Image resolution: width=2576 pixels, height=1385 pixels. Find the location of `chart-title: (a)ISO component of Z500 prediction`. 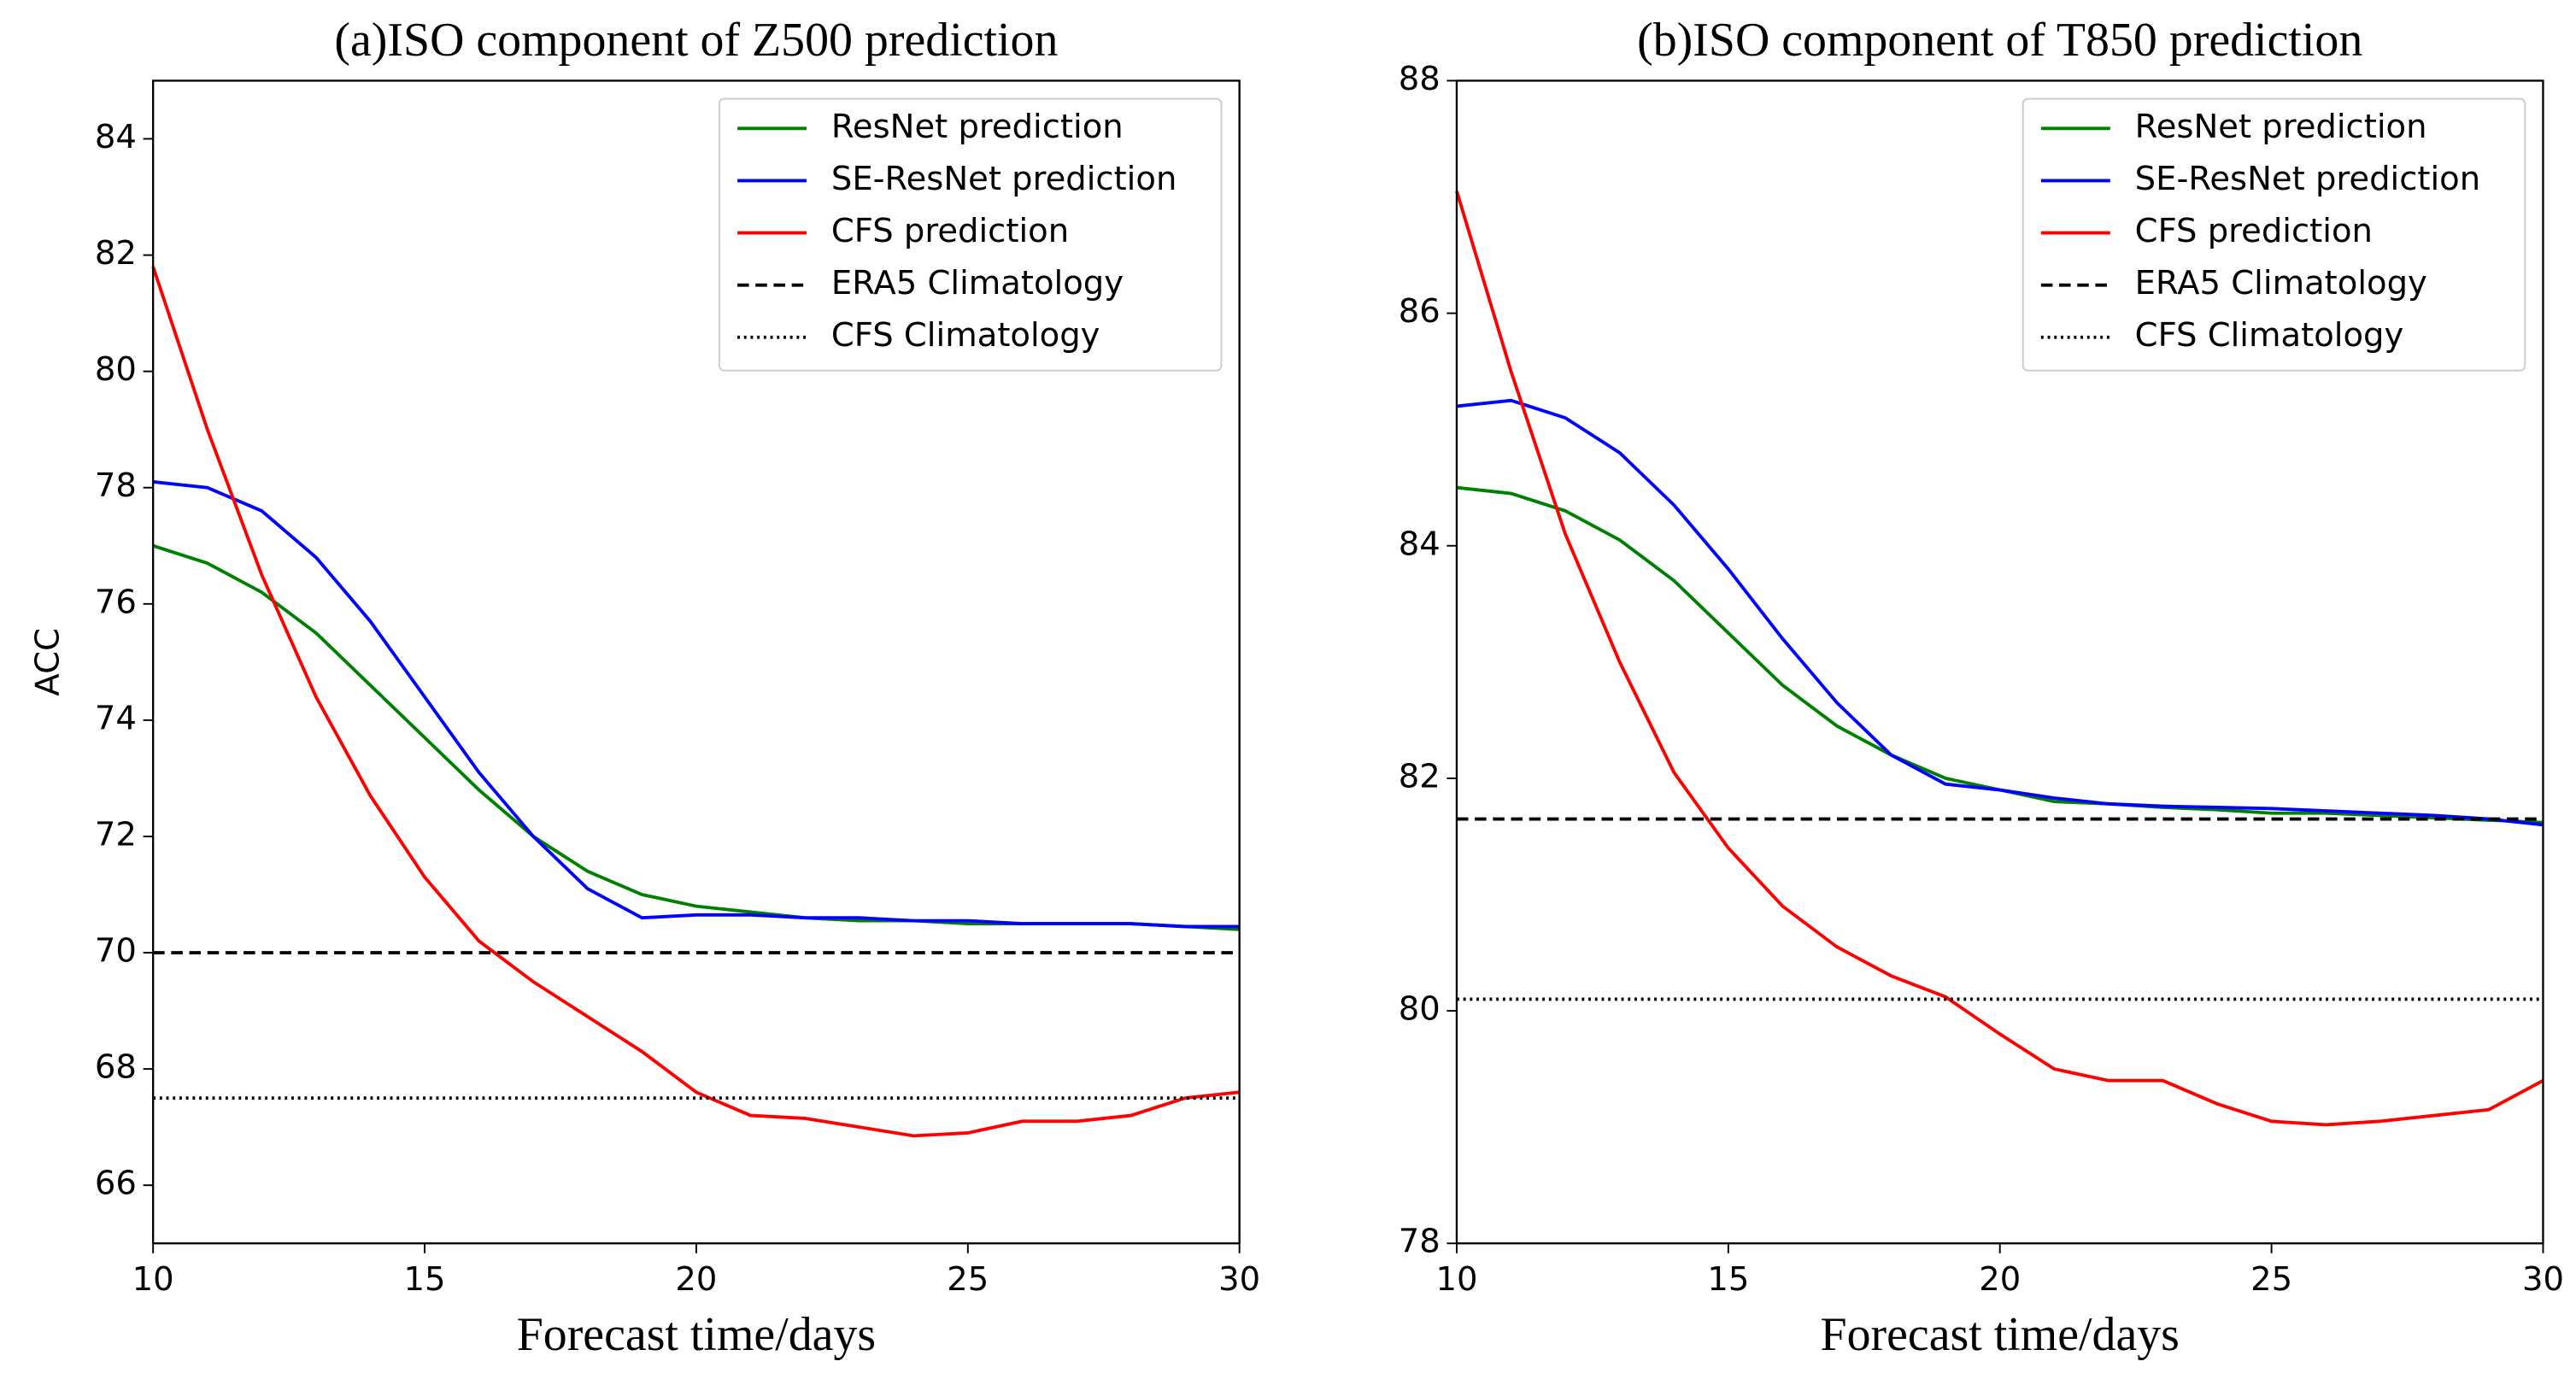

chart-title: (a)ISO component of Z500 prediction is located at coordinates (696, 40).